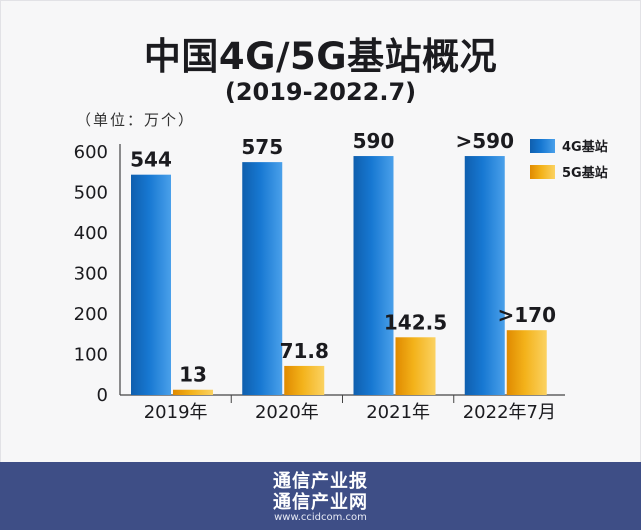  Describe the element at coordinates (585, 147) in the screenshot. I see `legend-label-4g: 4G基站` at that location.